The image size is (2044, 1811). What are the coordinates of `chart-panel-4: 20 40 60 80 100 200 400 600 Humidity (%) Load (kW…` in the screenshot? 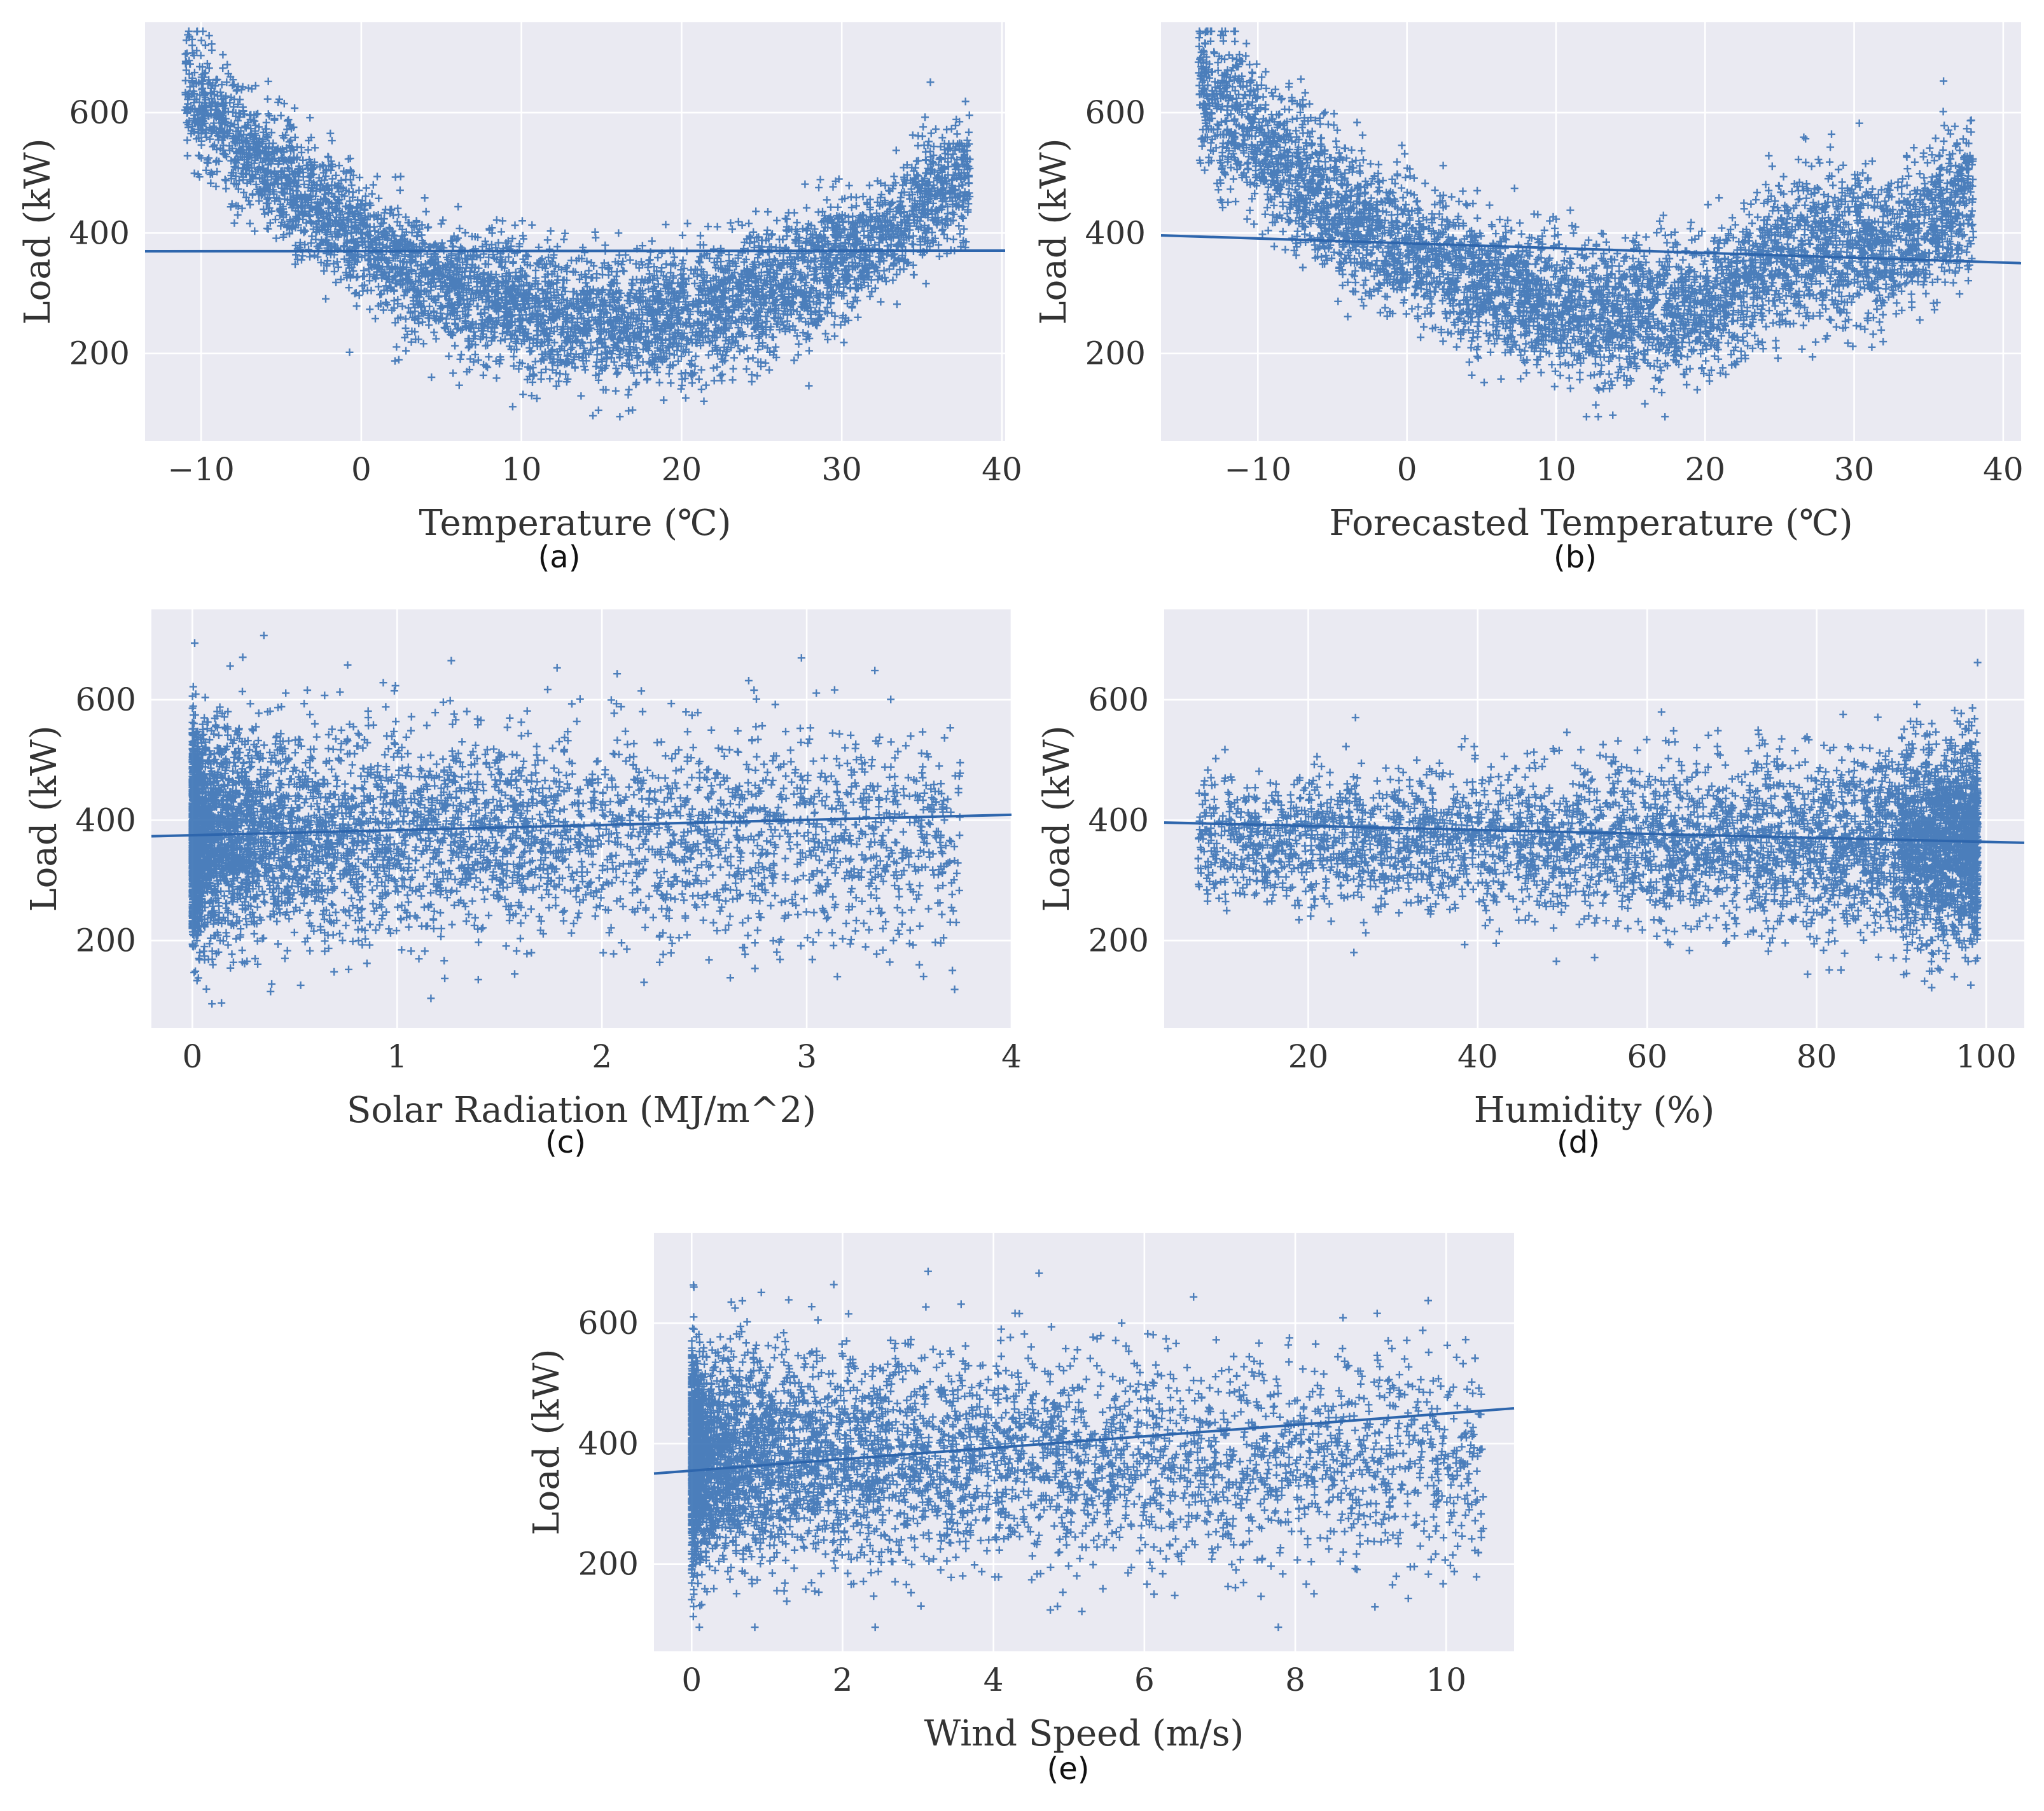 It's located at (1530, 885).